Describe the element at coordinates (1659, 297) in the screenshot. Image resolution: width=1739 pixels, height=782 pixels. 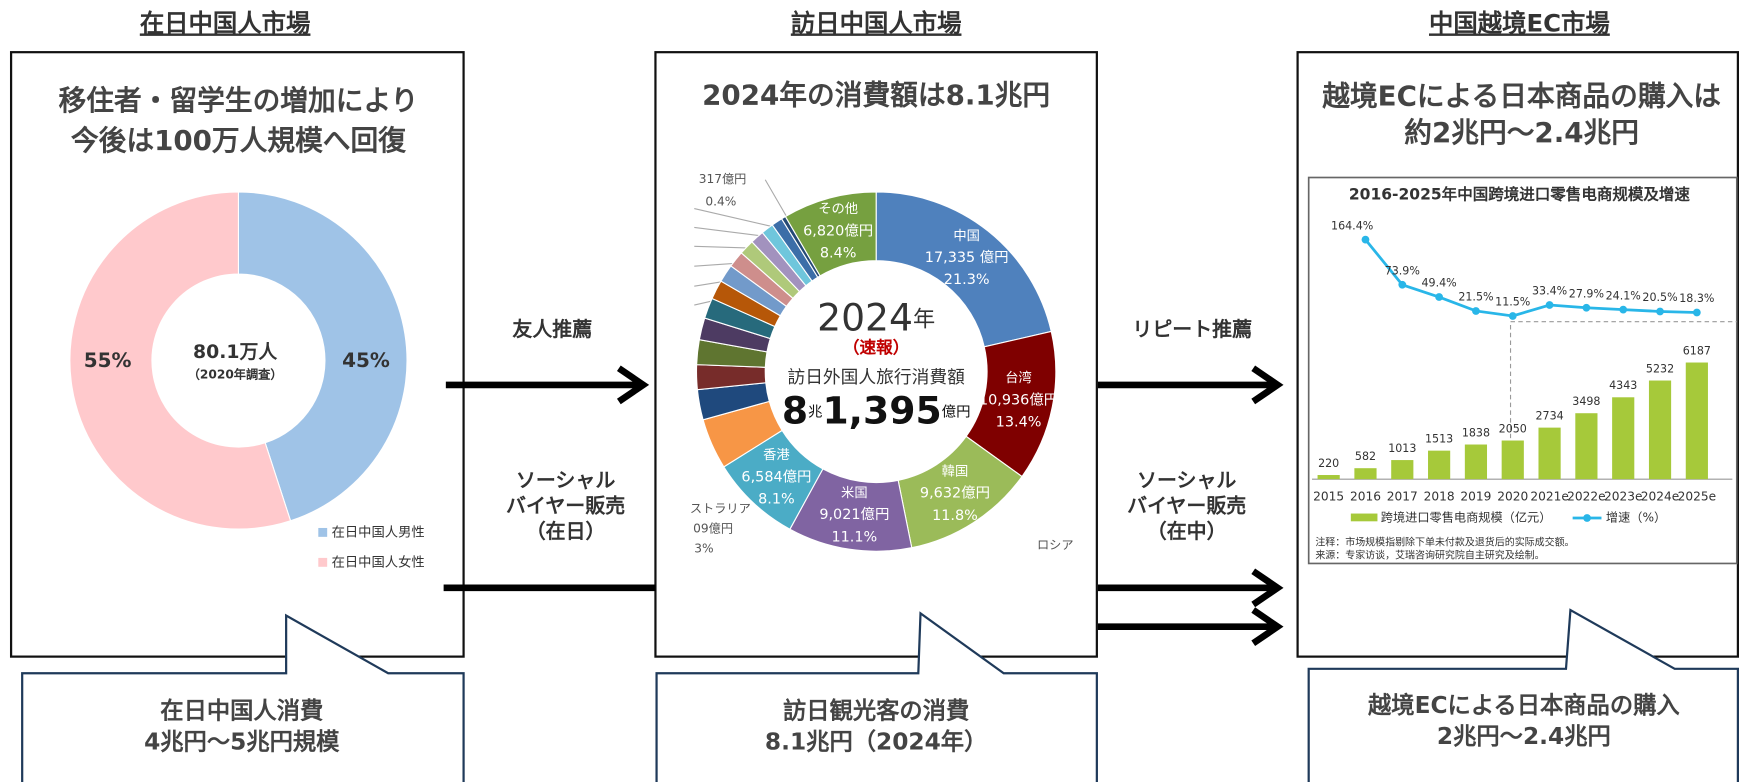
I see `line-label: 20.5%` at that location.